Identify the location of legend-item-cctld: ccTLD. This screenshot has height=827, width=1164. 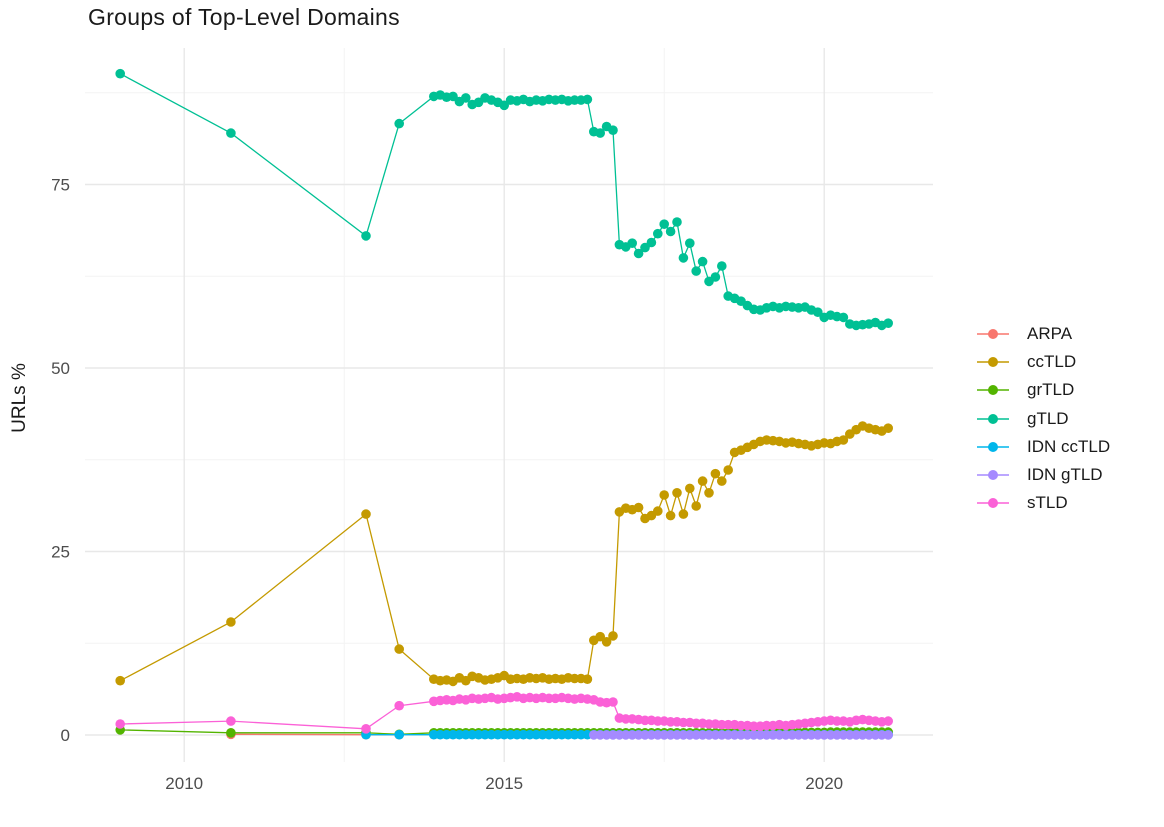
(1043, 362).